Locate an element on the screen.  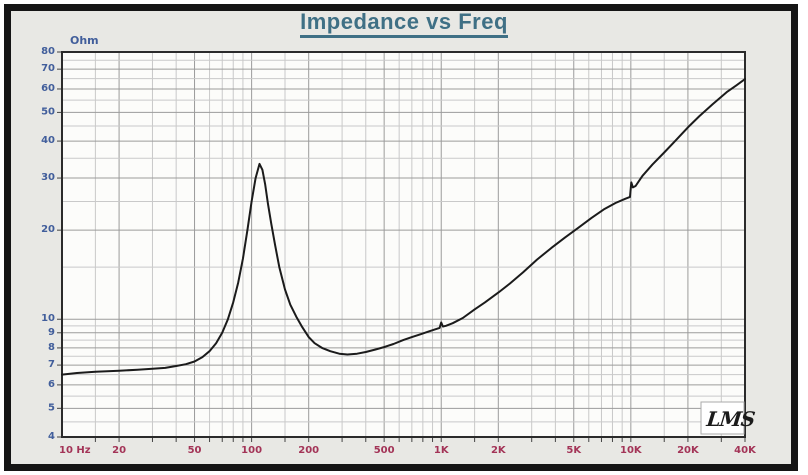
y-tick-label: 80 is located at coordinates (48, 51).